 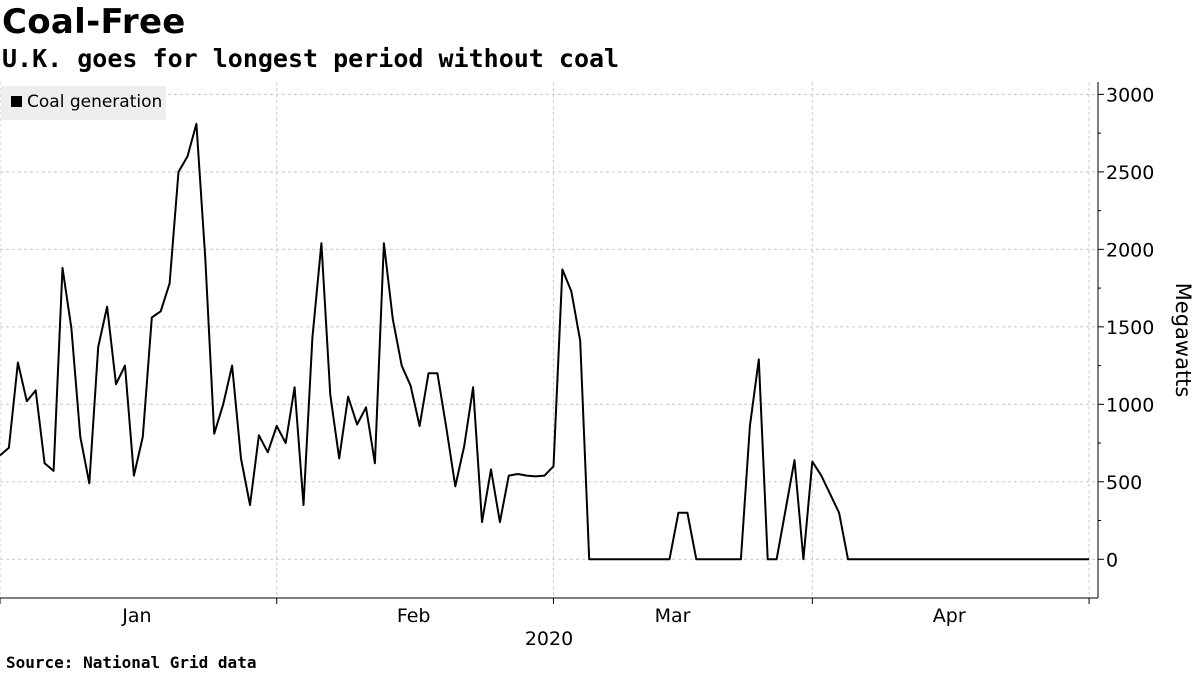 What do you see at coordinates (1130, 328) in the screenshot?
I see `y-tick-label: 1500` at bounding box center [1130, 328].